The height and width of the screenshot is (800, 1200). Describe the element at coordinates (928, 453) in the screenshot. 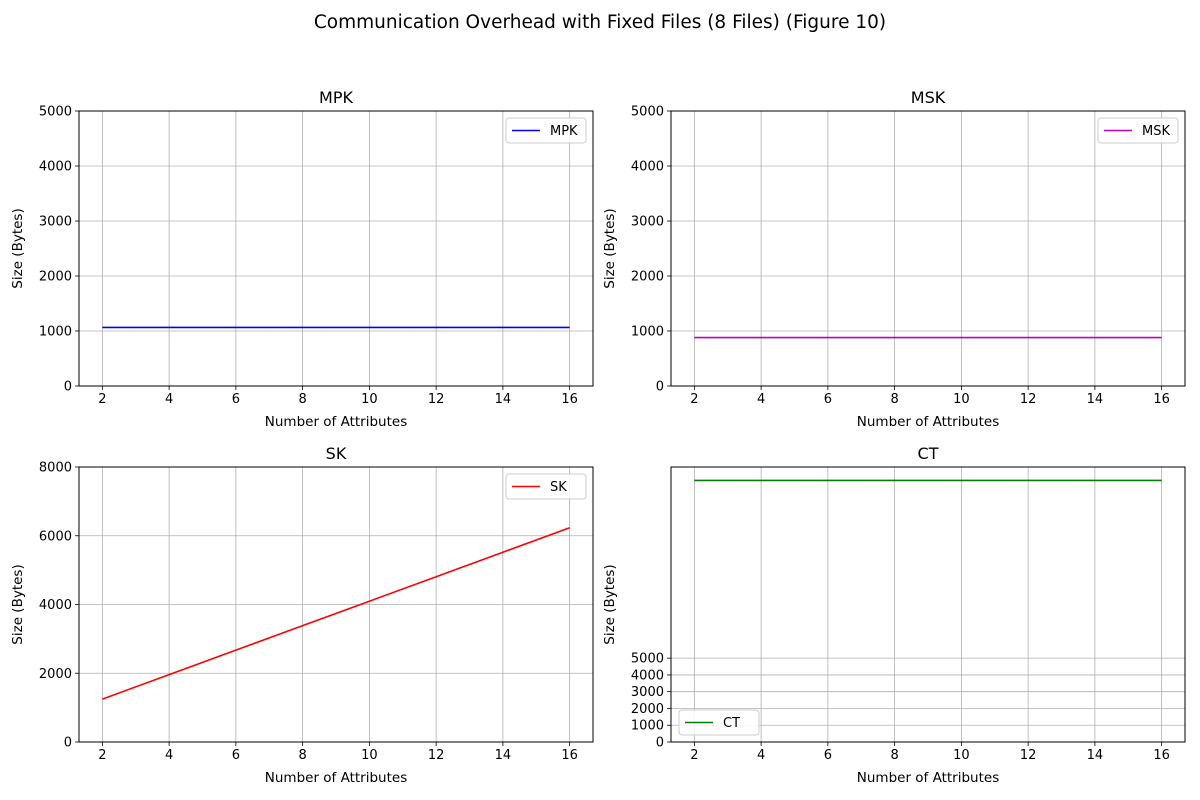

I see `subplot-title: CT` at that location.